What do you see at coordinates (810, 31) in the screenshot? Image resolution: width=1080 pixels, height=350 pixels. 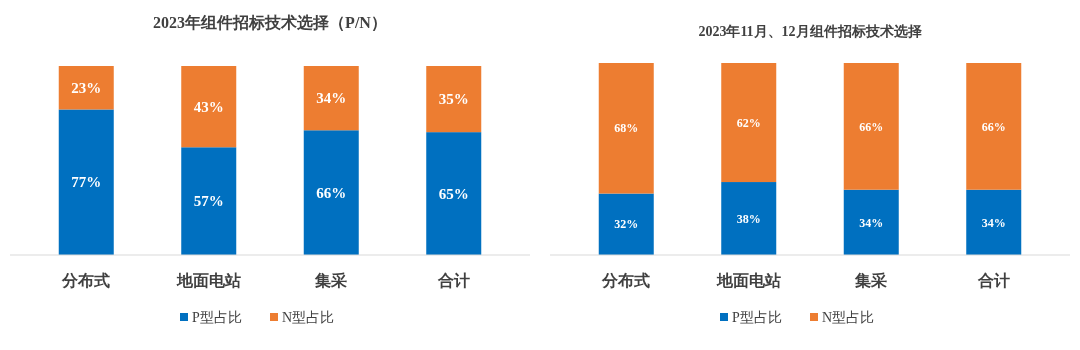 I see `chart-title: 2023年11月、12月组件招标技术选择` at bounding box center [810, 31].